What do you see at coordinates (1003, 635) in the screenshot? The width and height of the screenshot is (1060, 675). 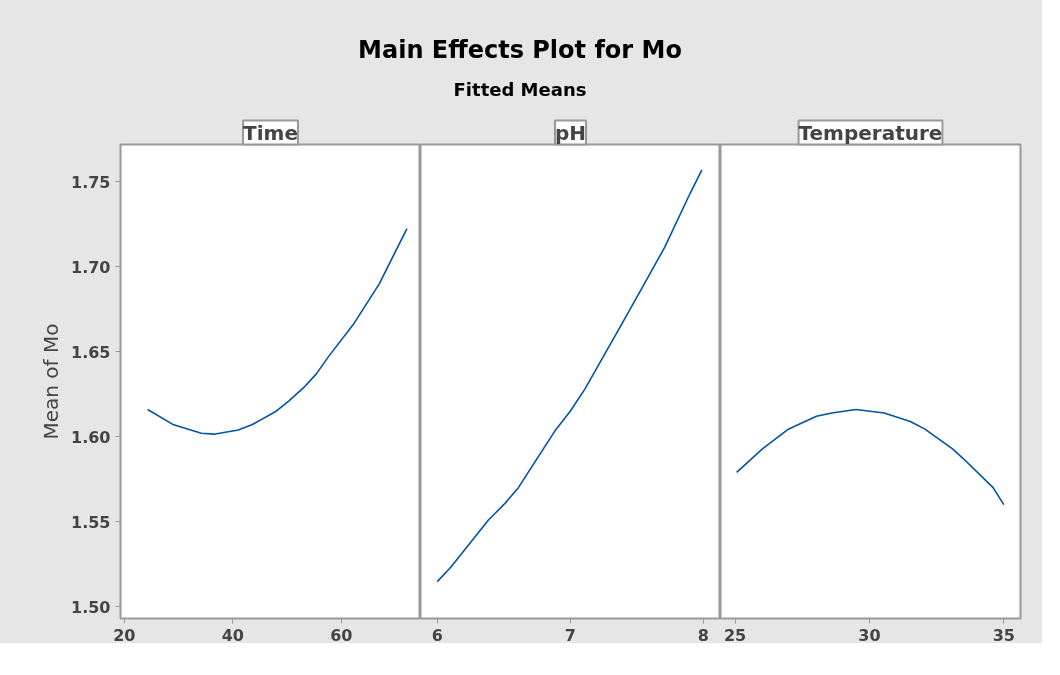 I see `x-tick-label: 35` at bounding box center [1003, 635].